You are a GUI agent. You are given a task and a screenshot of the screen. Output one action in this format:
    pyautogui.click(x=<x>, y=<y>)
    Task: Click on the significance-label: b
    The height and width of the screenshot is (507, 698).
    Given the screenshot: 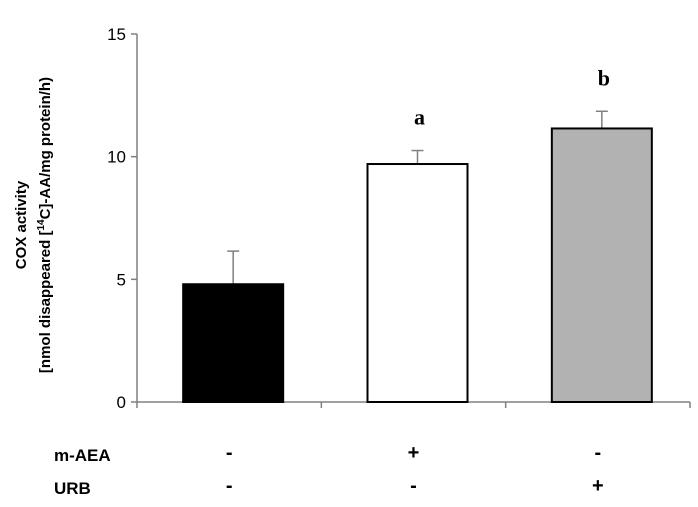 What is the action you would take?
    pyautogui.click(x=604, y=77)
    